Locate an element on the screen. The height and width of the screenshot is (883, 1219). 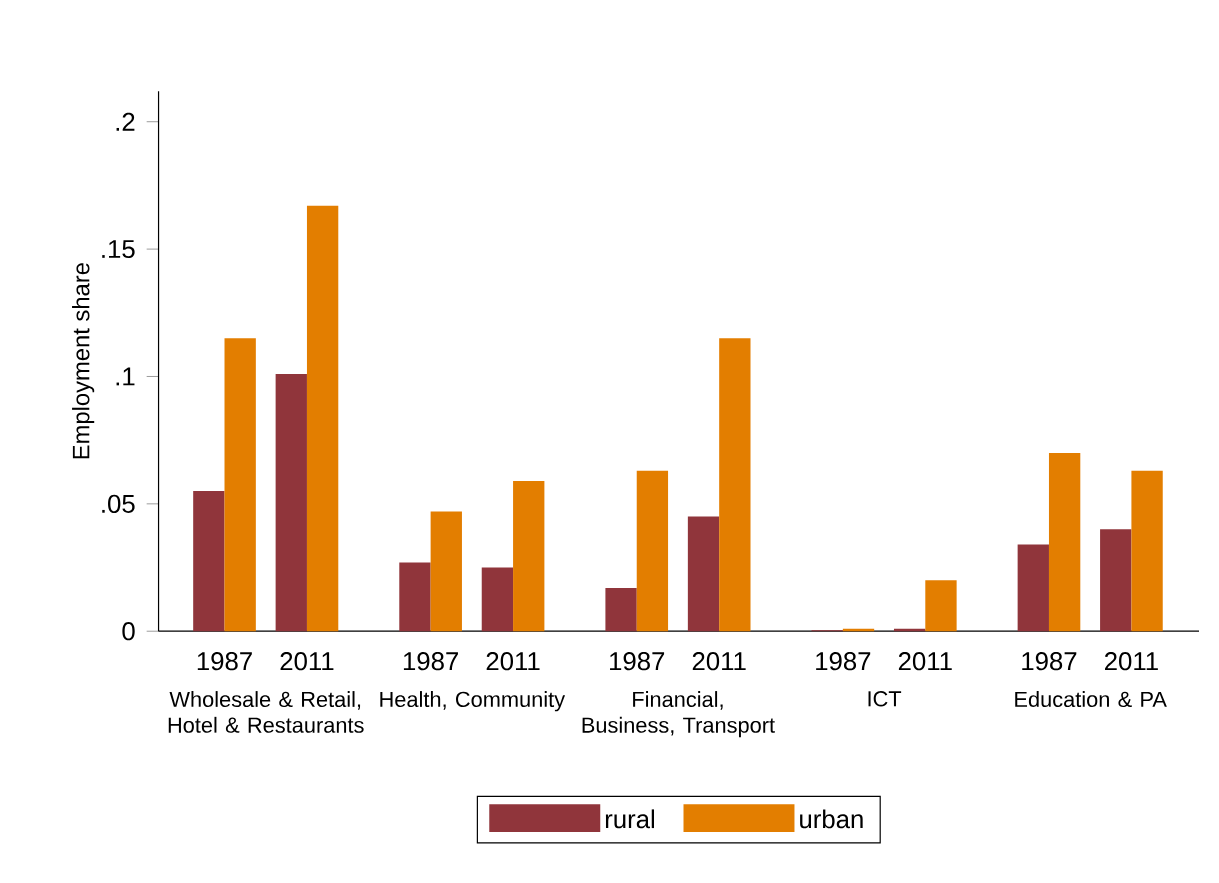
y-tick-label: .2 is located at coordinates (125, 121).